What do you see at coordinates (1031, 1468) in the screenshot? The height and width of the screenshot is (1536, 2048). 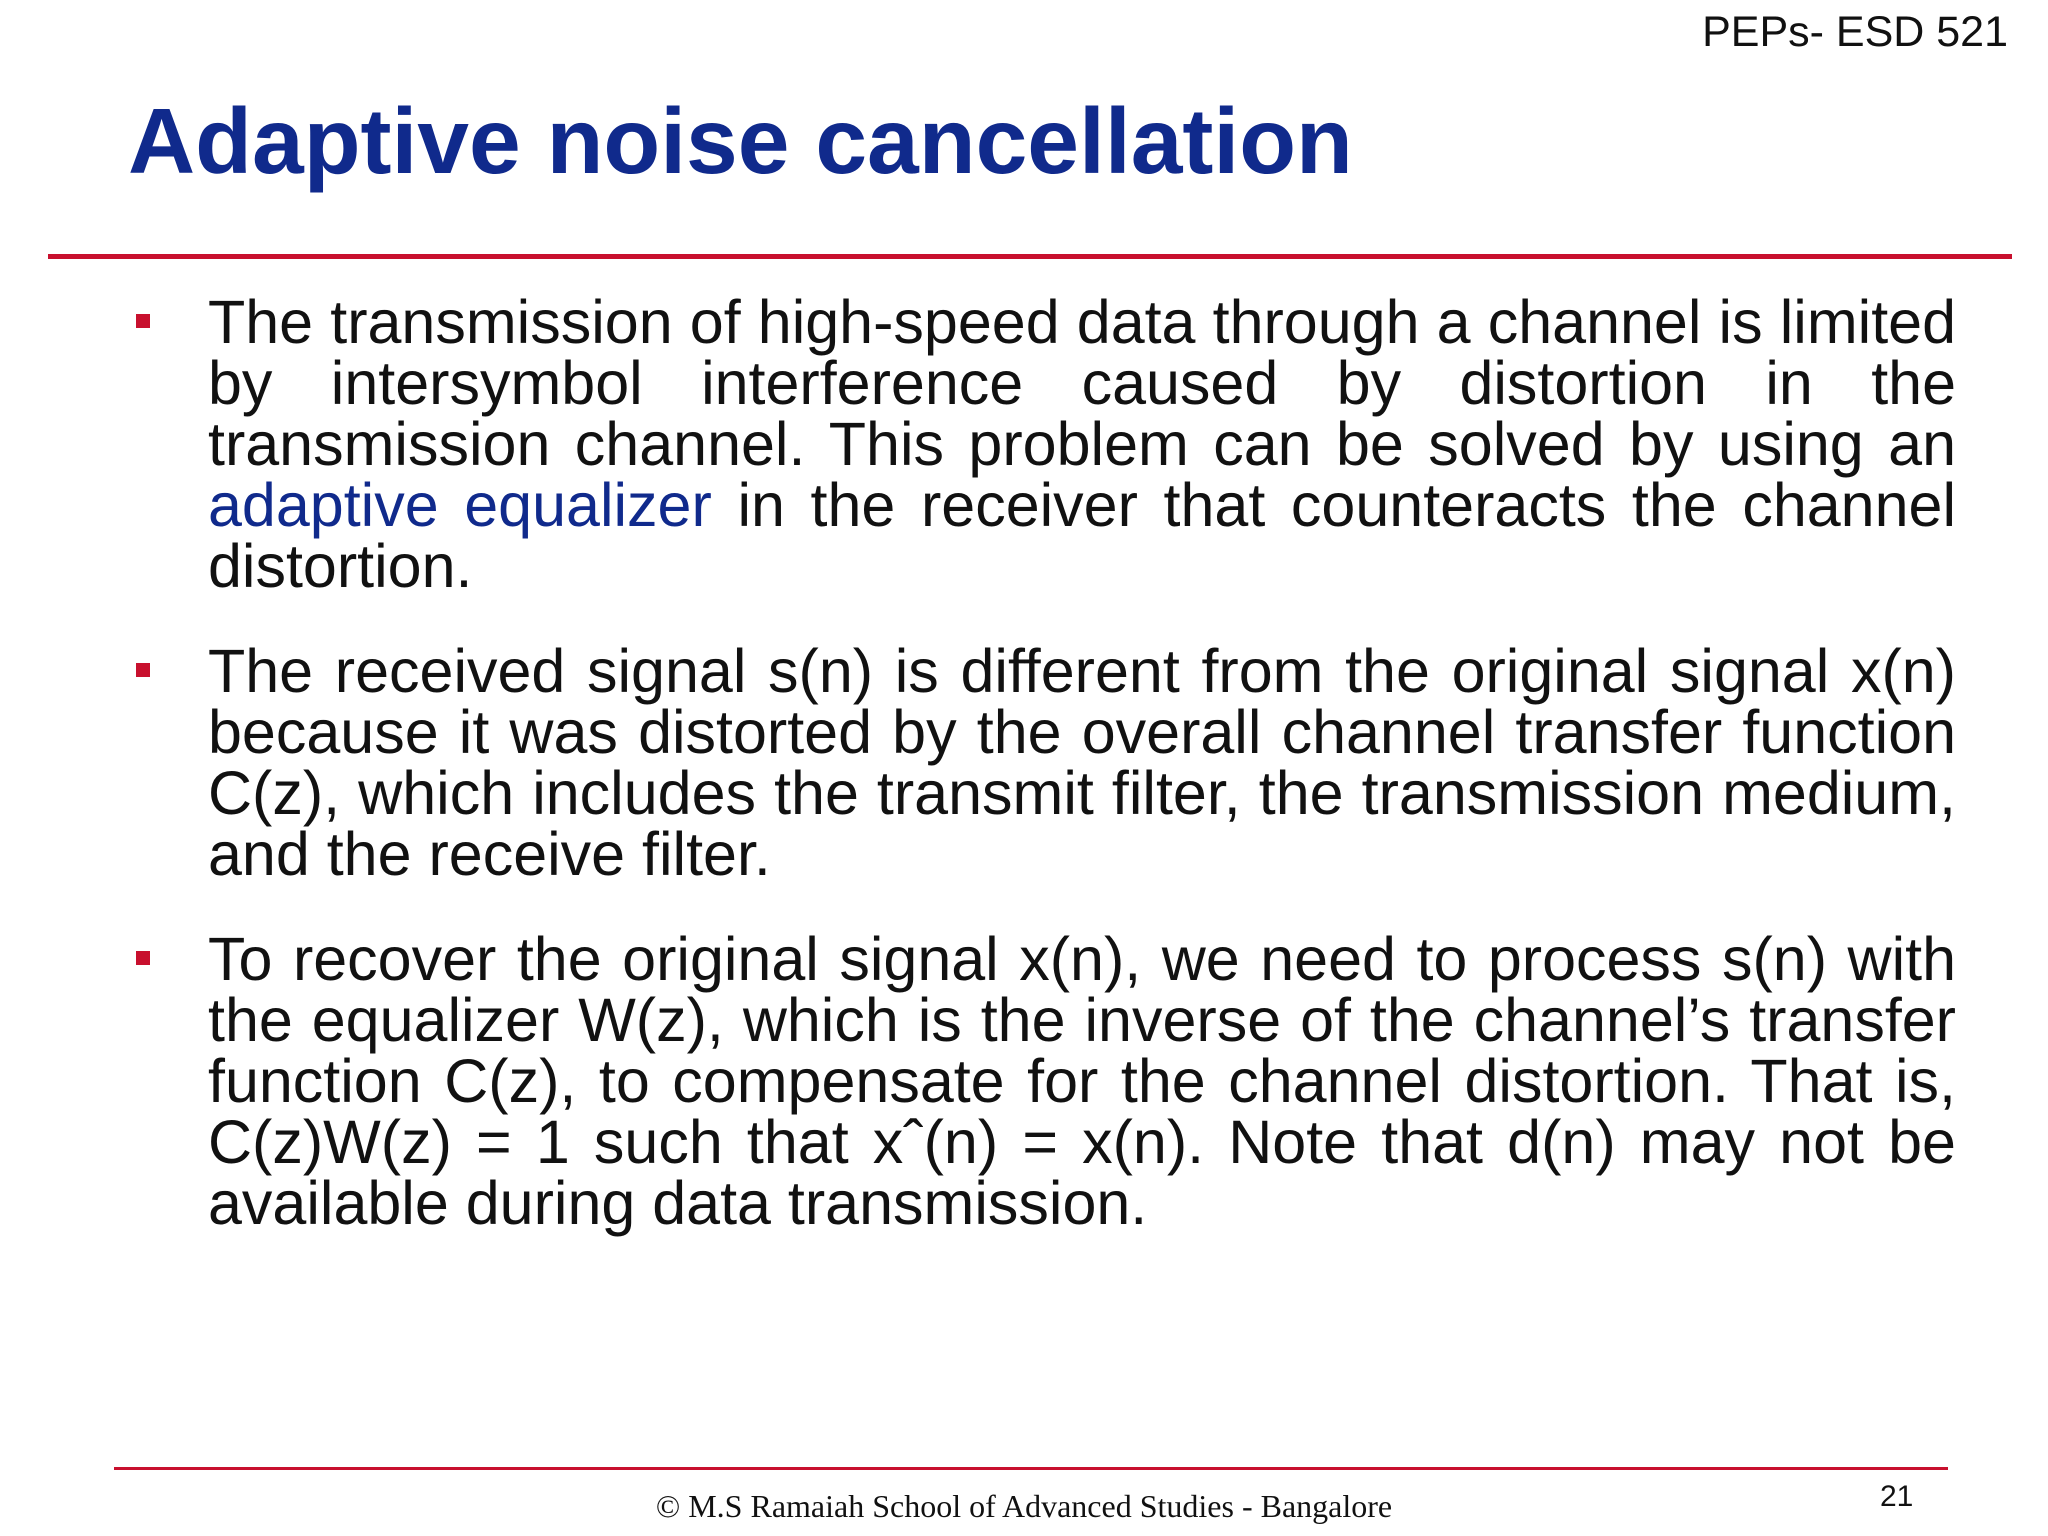 I see `footer-divider` at bounding box center [1031, 1468].